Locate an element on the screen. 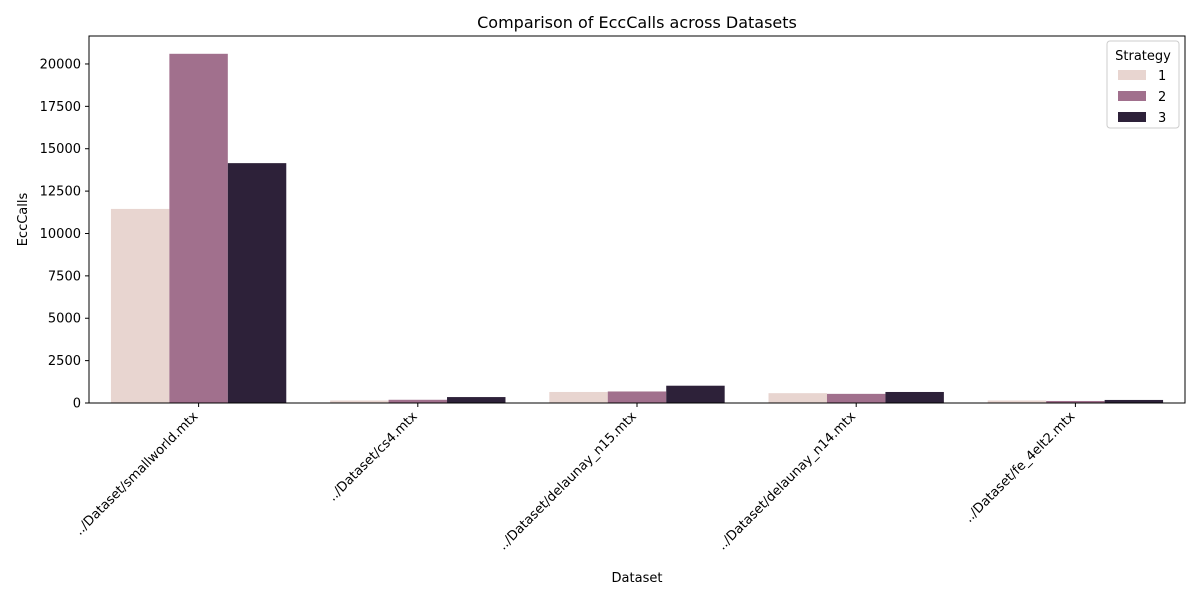 This screenshot has width=1200, height=600. x-axis-label: Dataset is located at coordinates (637, 578).